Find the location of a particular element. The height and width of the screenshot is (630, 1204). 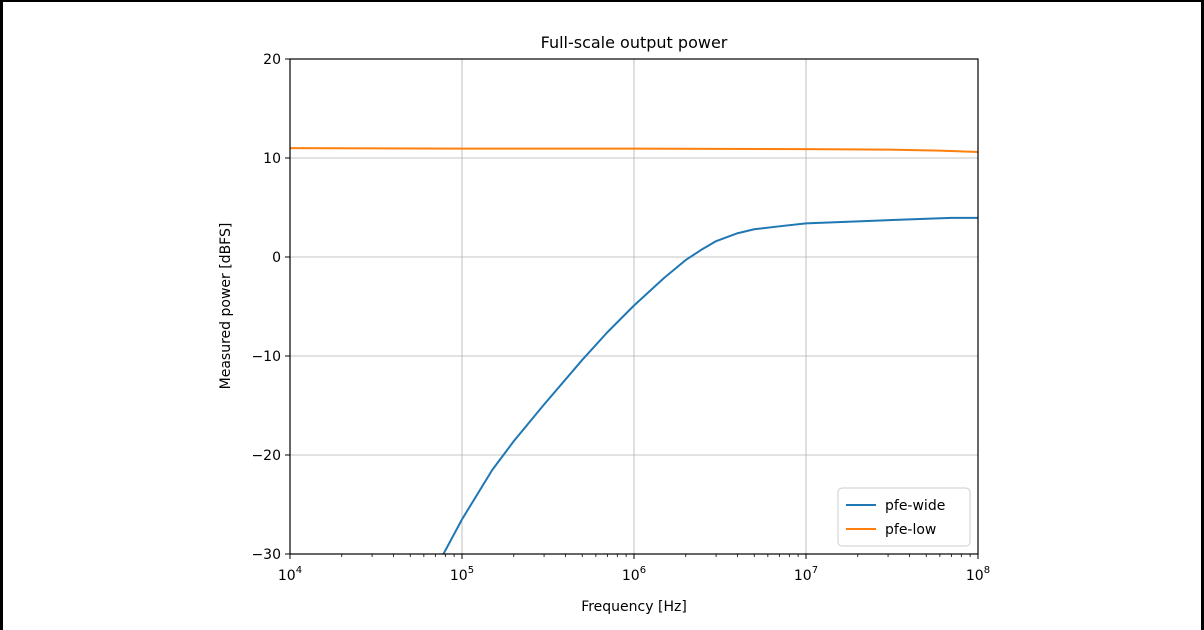

y-tick-label: 10 is located at coordinates (272, 159).